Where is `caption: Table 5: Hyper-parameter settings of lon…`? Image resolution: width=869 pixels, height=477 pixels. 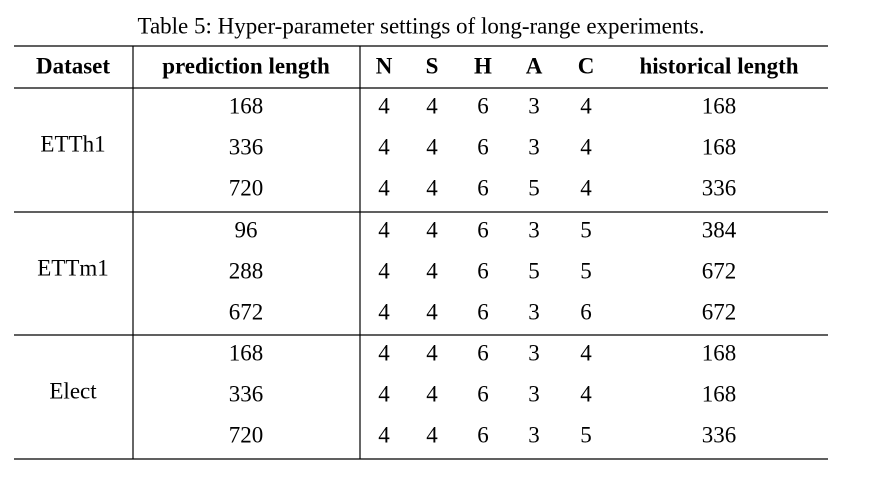
caption: Table 5: Hyper-parameter settings of lon… is located at coordinates (421, 25).